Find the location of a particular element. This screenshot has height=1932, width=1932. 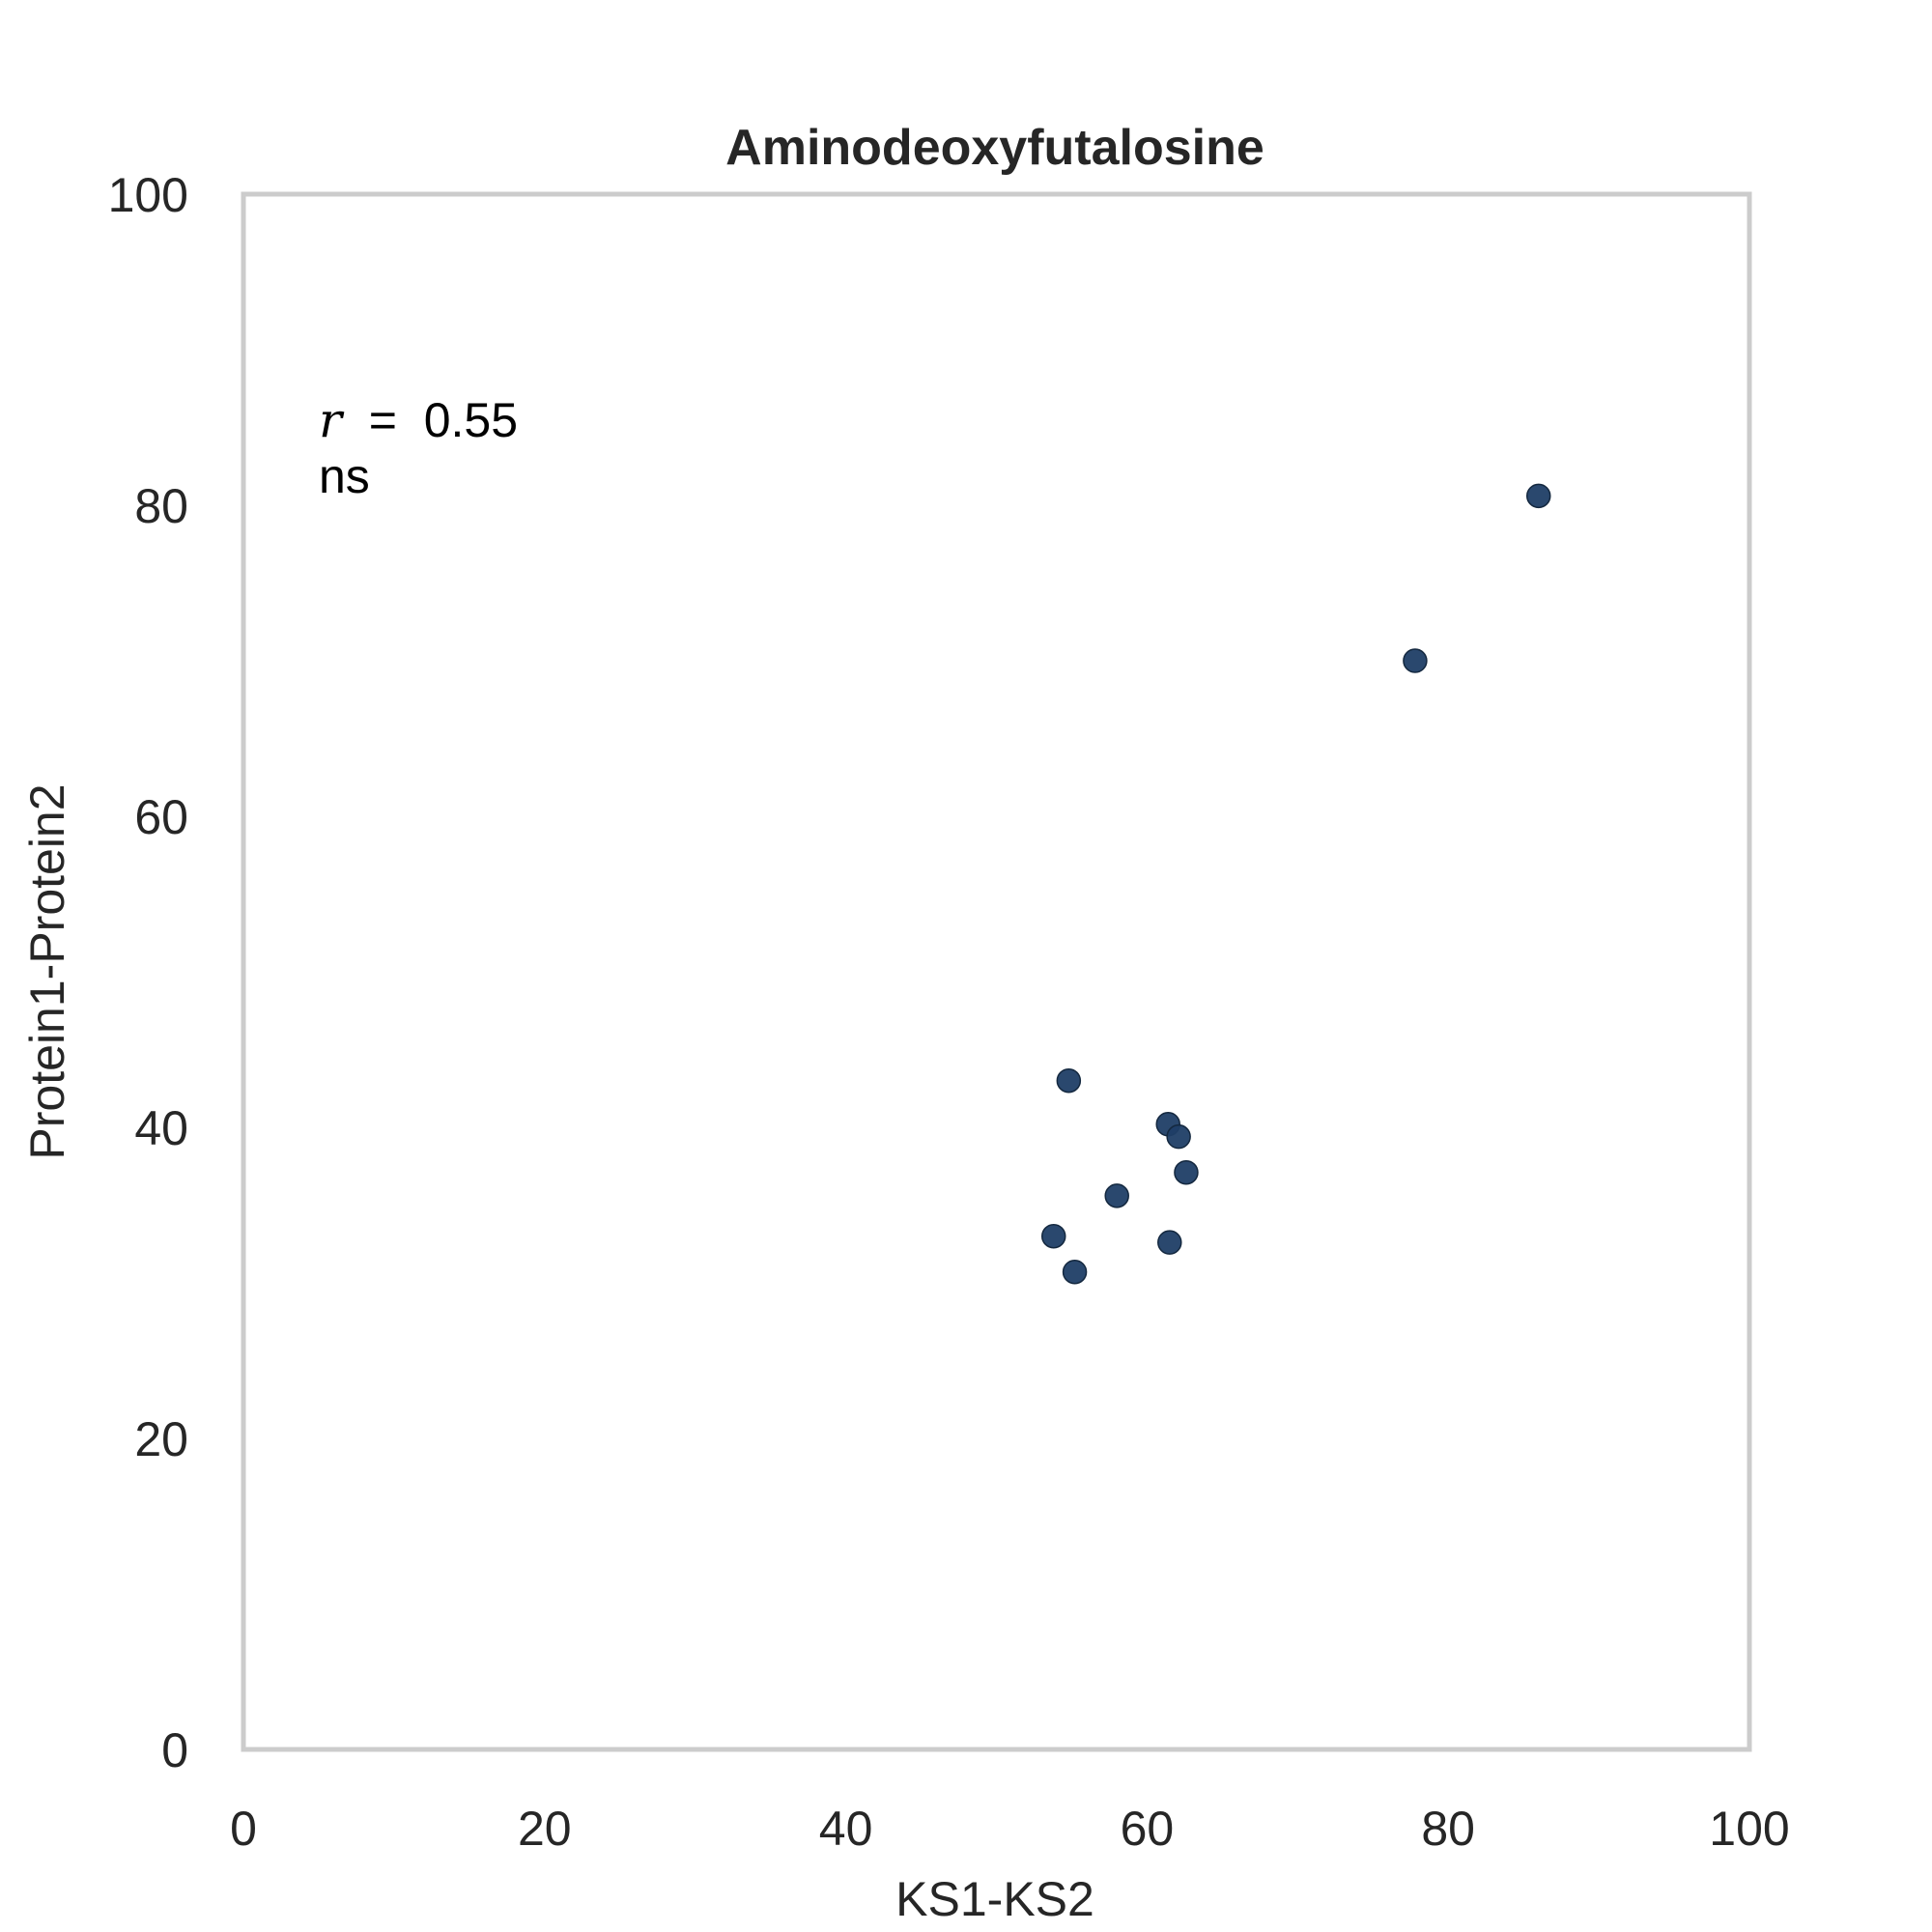

equals-sign: = is located at coordinates (383, 420).